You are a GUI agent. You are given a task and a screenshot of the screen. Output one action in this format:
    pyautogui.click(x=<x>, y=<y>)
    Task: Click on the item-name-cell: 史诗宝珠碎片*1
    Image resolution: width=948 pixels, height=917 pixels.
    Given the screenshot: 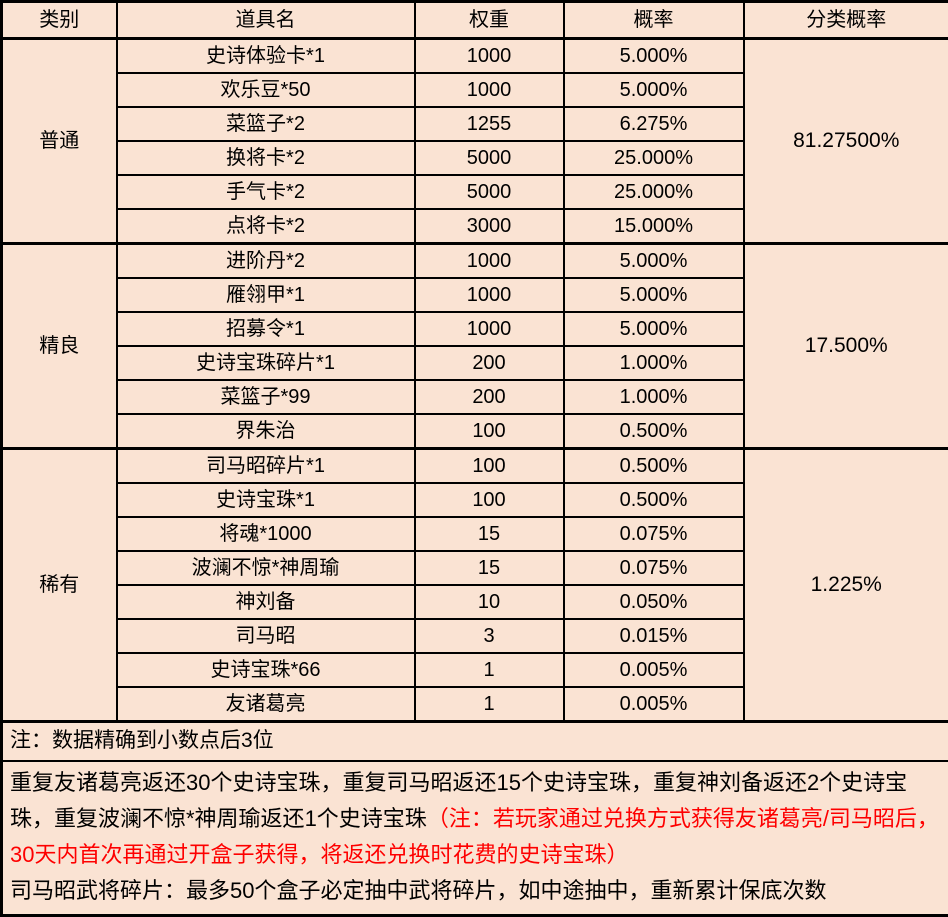 What is the action you would take?
    pyautogui.click(x=266, y=363)
    